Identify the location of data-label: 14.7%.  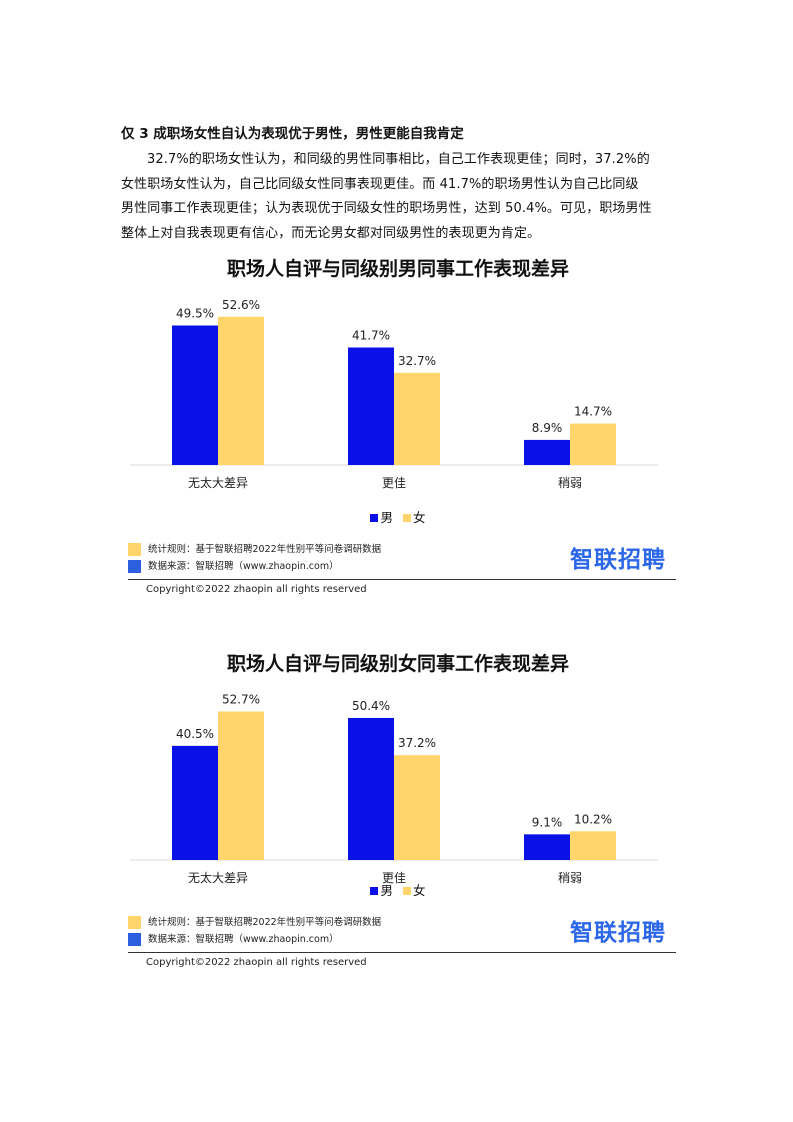
(593, 412).